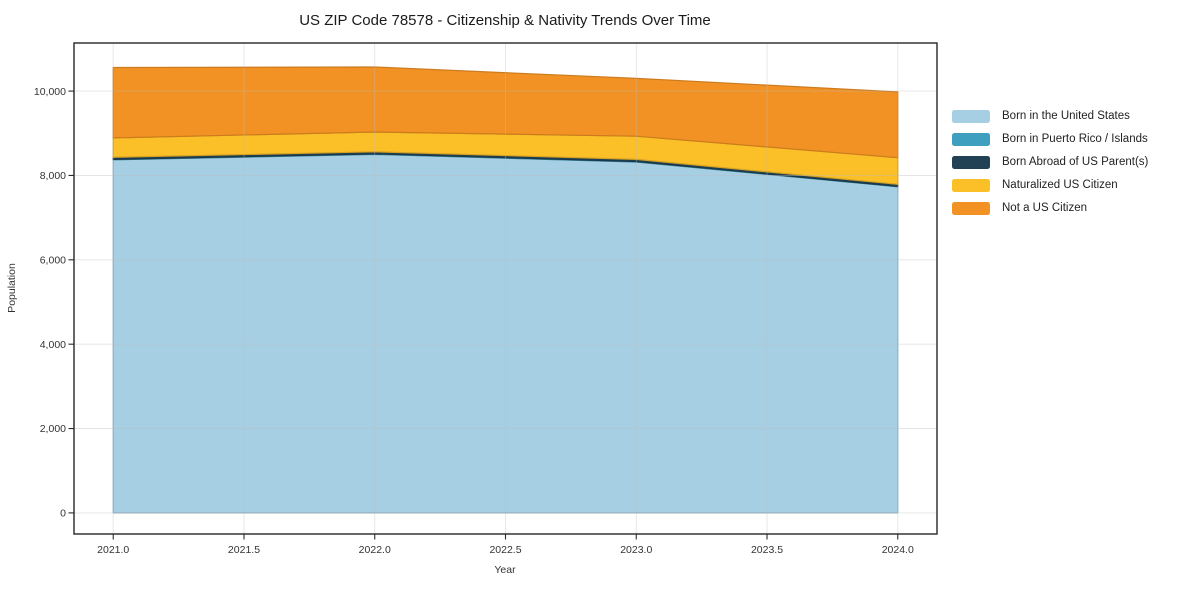 This screenshot has height=590, width=1189. I want to click on legend-item-naturalized: Naturalized US Citizen, so click(1050, 185).